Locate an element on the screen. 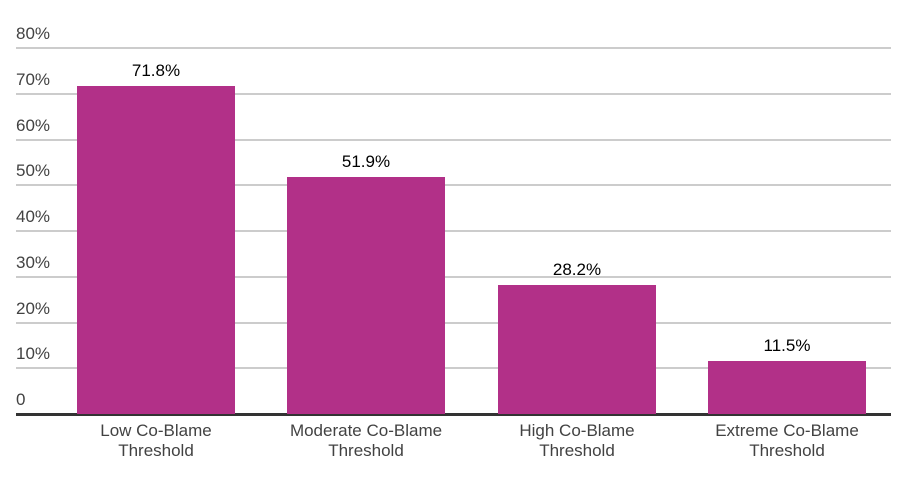  bar-value-label: 28.2% is located at coordinates (577, 269).